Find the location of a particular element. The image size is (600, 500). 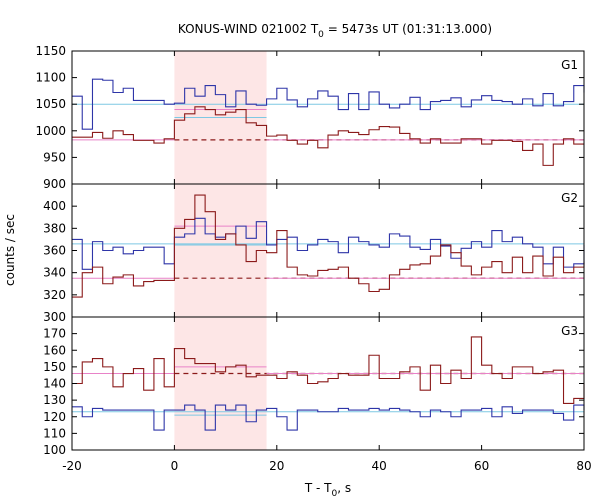

y-tick-label: 1000 is located at coordinates (50, 131).